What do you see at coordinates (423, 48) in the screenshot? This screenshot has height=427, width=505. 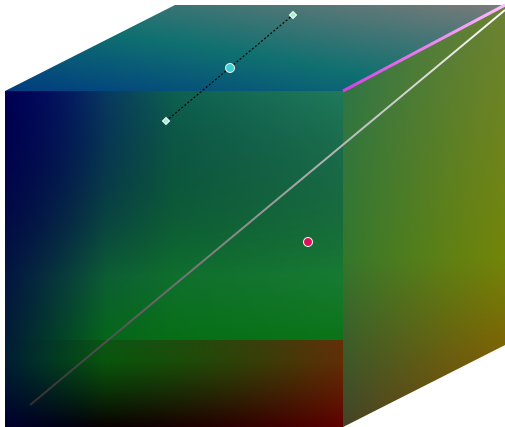 I see `edge` at bounding box center [423, 48].